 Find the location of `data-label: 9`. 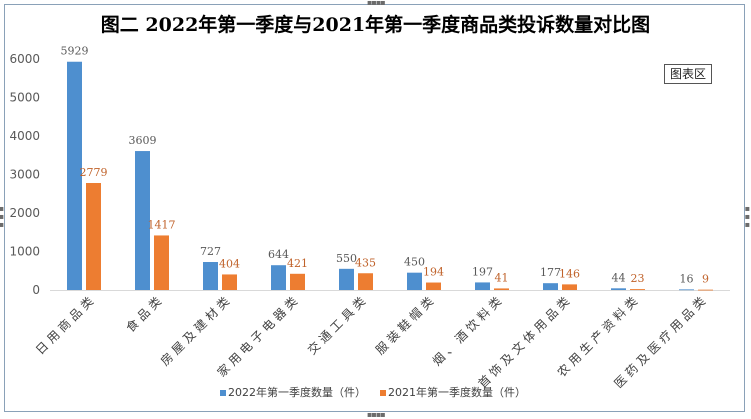

data-label: 9 is located at coordinates (705, 279).